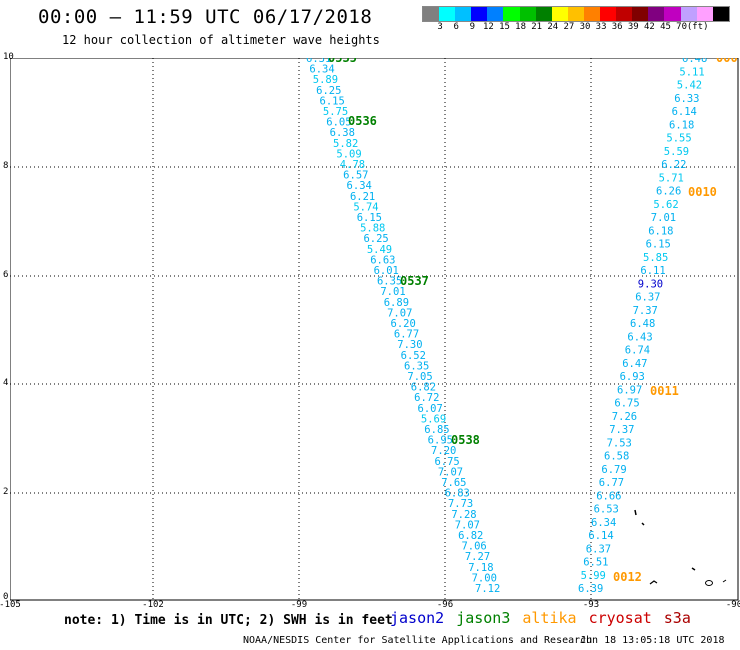  I want to click on satellite-legend-jason3: jason3, so click(483, 618).